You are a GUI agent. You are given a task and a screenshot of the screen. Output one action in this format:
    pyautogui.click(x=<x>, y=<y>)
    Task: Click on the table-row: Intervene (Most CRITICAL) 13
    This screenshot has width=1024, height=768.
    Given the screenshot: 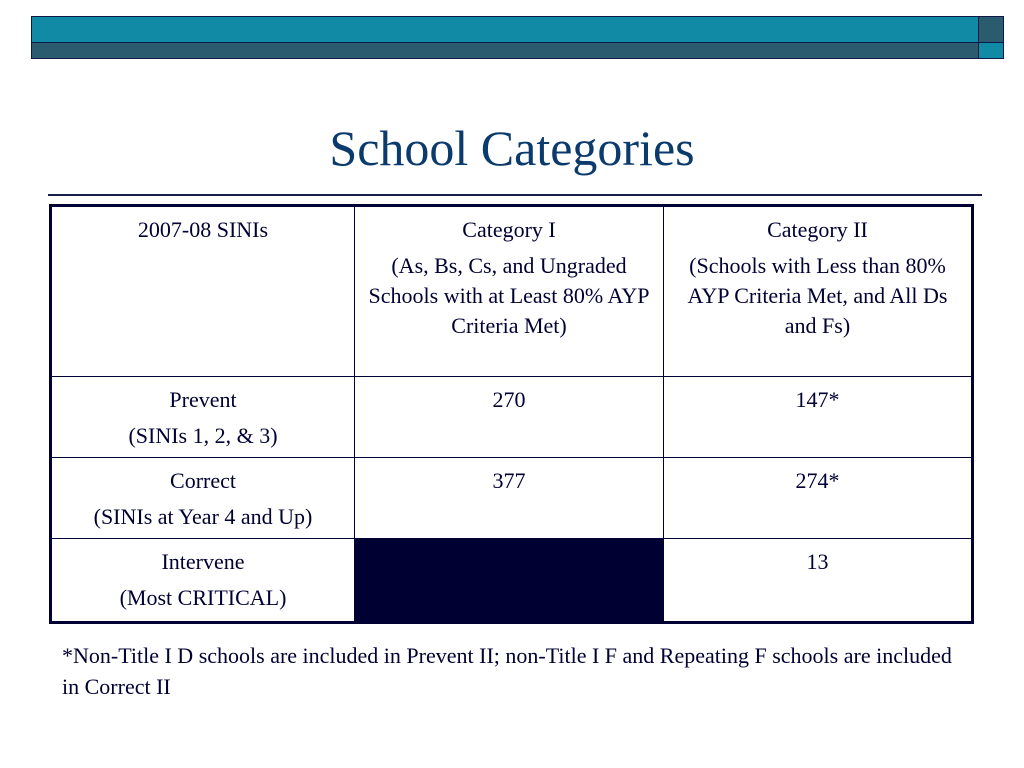 What is the action you would take?
    pyautogui.click(x=511, y=580)
    